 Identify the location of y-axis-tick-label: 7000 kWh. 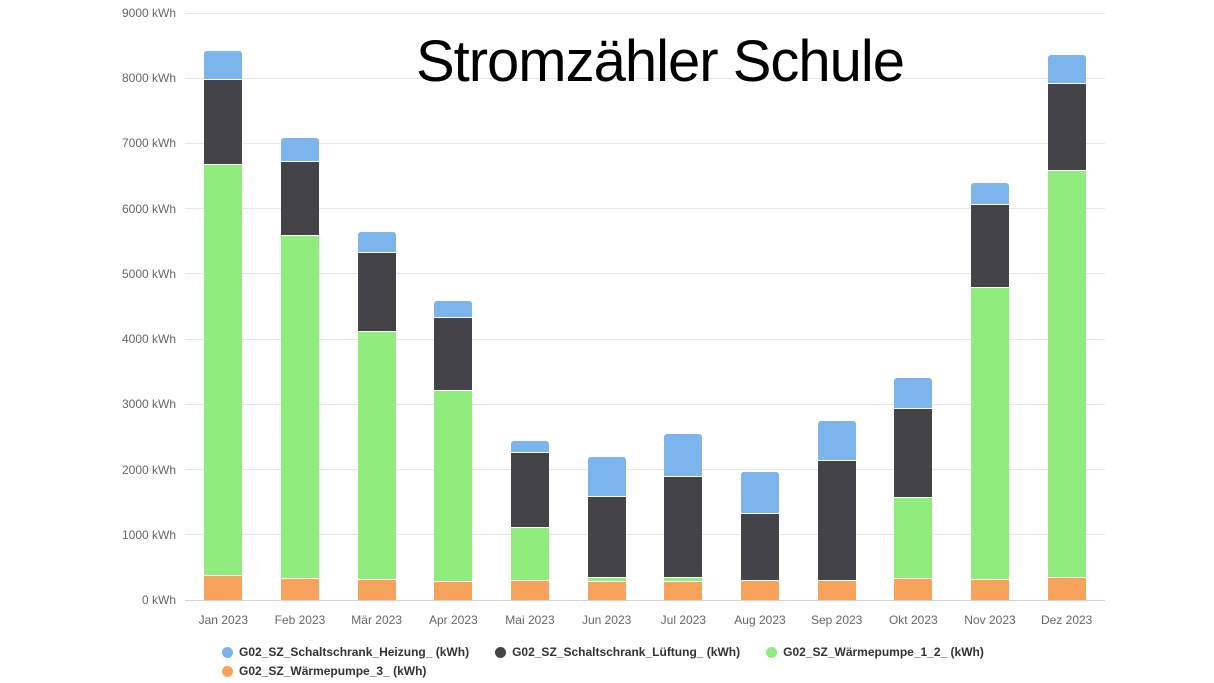
(148, 143).